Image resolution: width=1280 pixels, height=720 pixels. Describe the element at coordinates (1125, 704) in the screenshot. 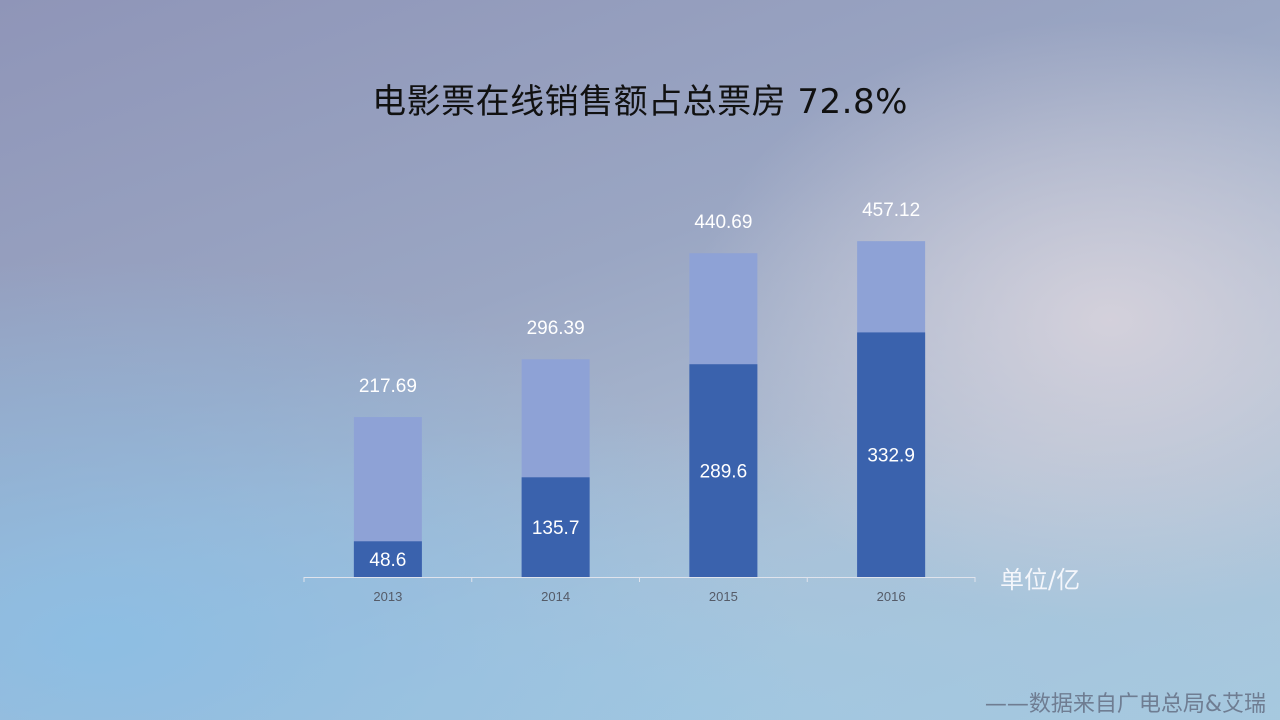

I see `source-label: ——数据来自广电总局&艾瑞` at that location.